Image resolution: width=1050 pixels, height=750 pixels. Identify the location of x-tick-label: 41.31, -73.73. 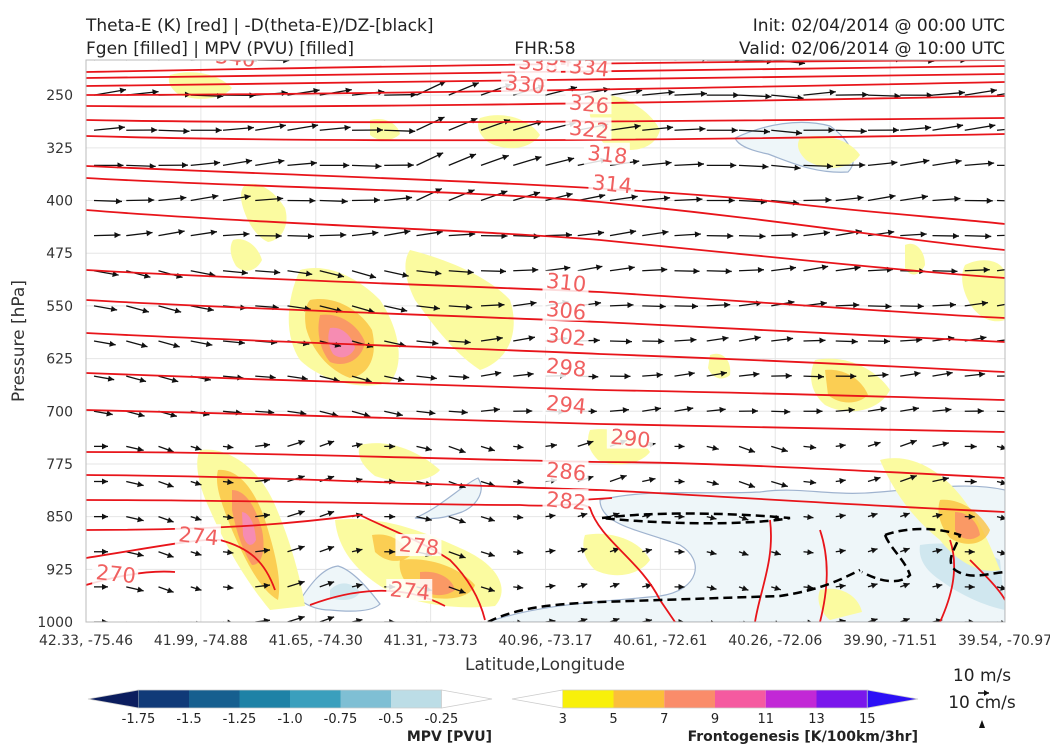
(431, 641).